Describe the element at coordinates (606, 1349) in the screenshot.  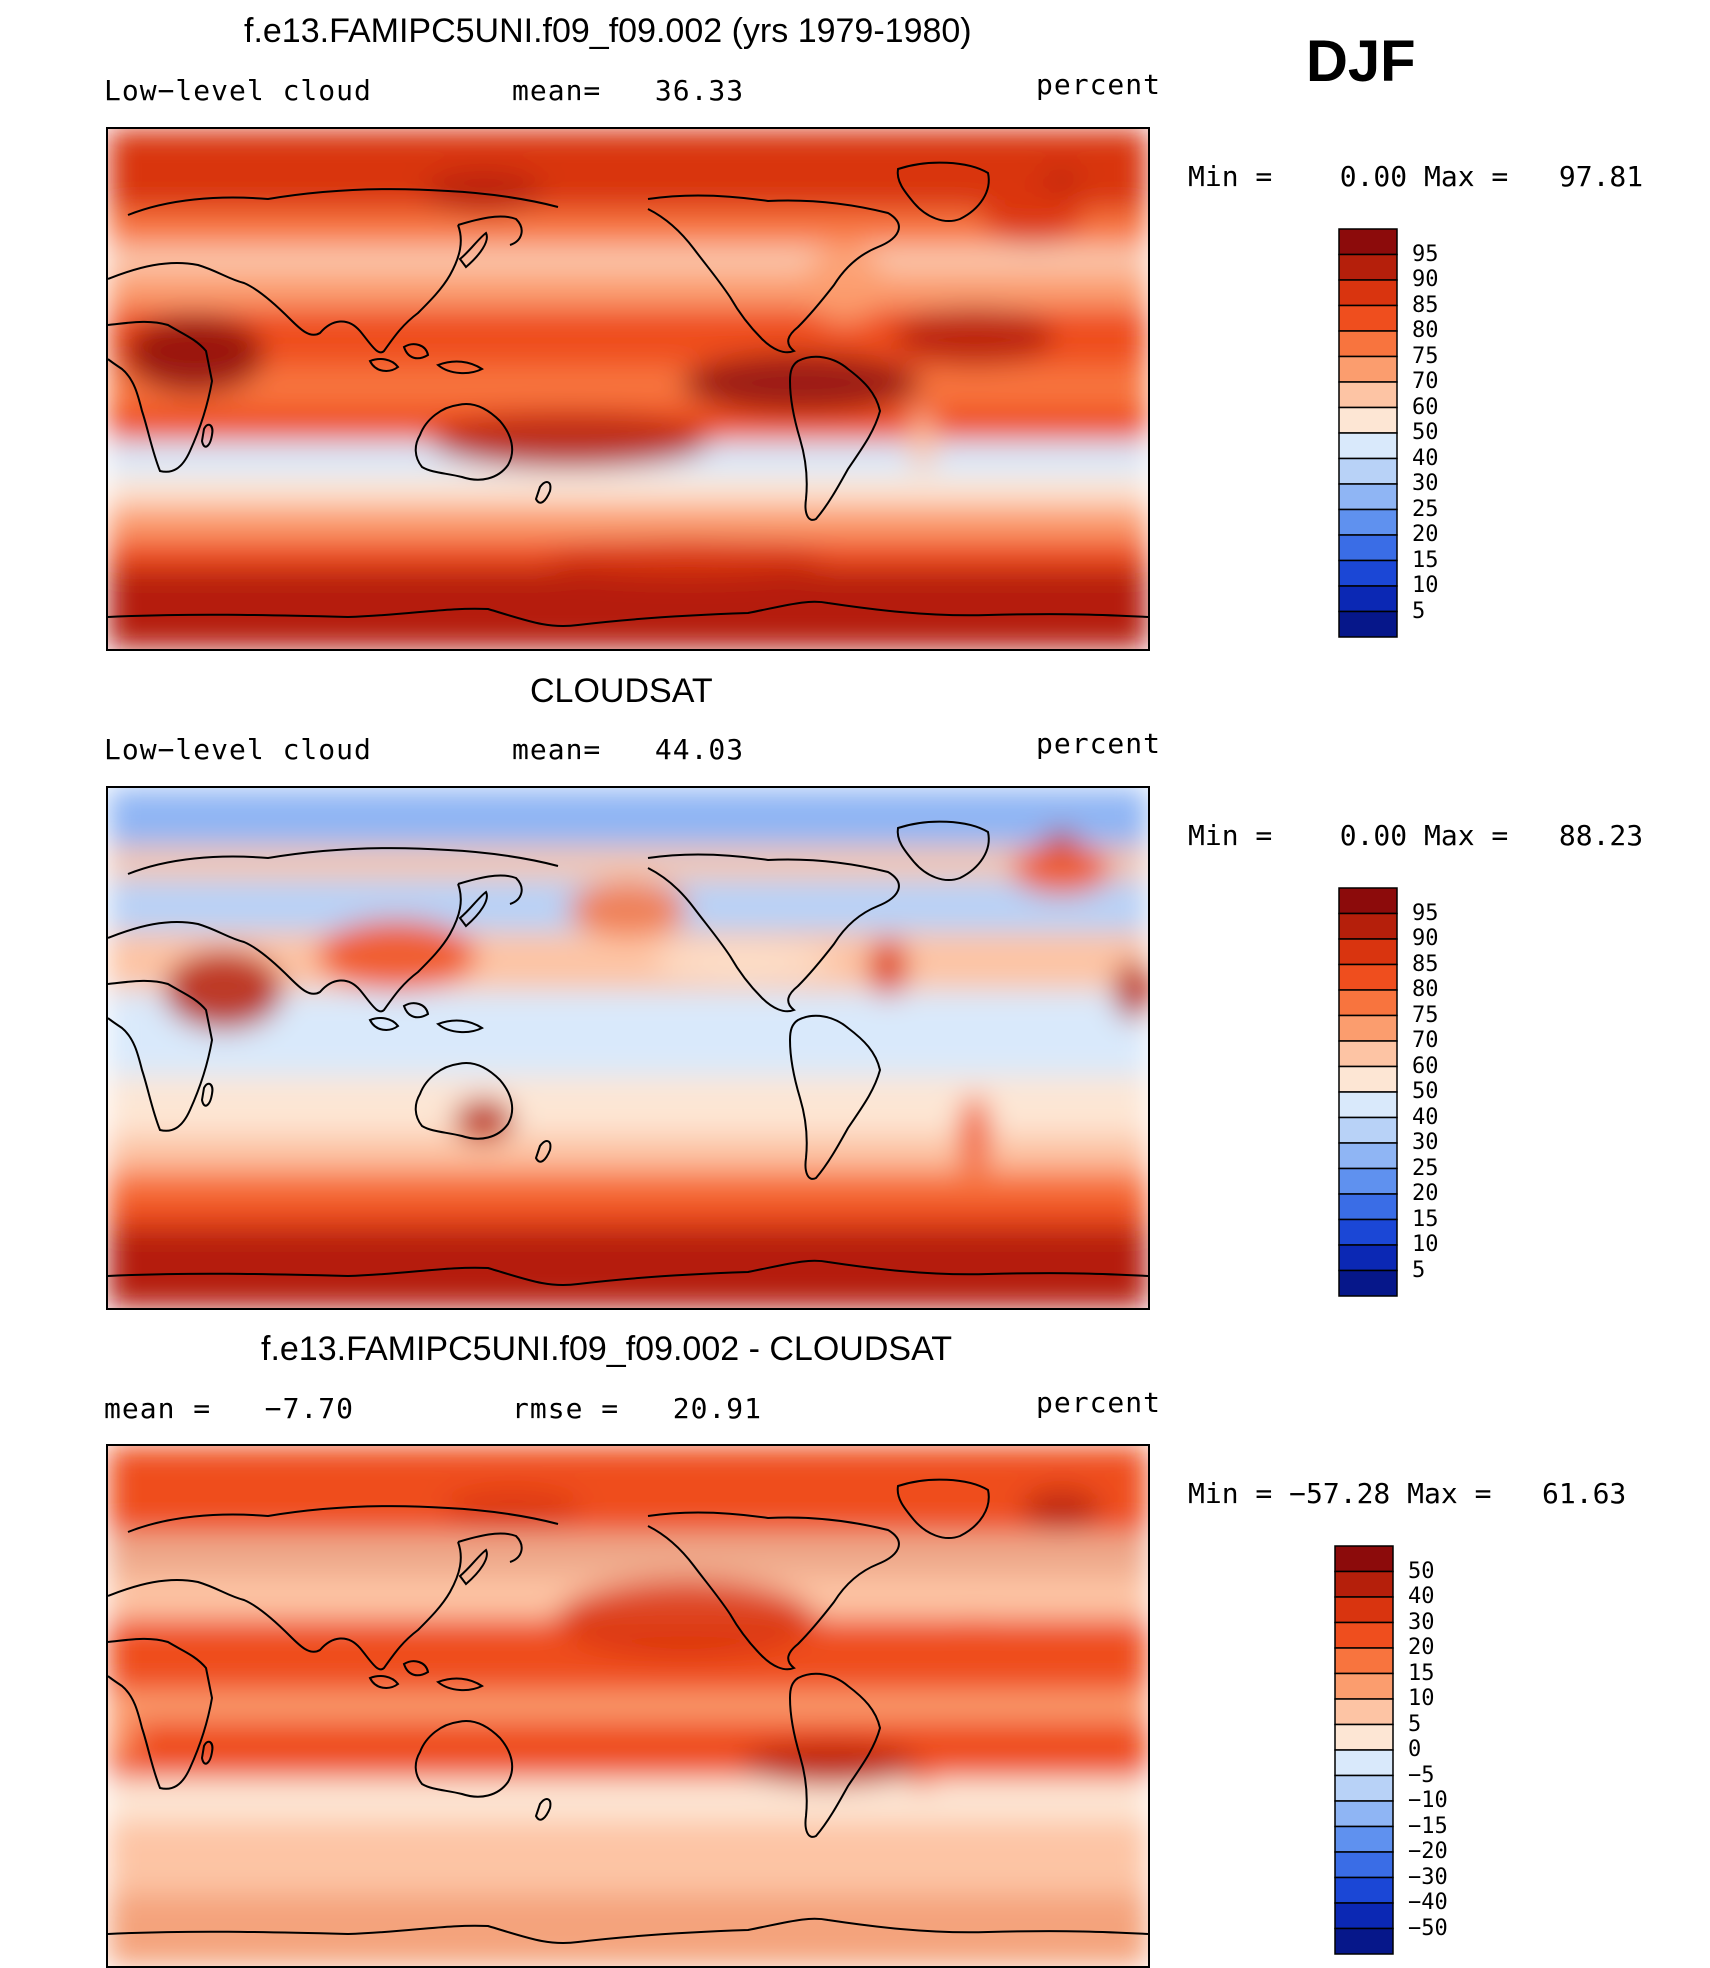
I see `panel-title-diff: f.e13.FAMIPC5UNI.f09_f09.002 - CLOUDSAT` at that location.